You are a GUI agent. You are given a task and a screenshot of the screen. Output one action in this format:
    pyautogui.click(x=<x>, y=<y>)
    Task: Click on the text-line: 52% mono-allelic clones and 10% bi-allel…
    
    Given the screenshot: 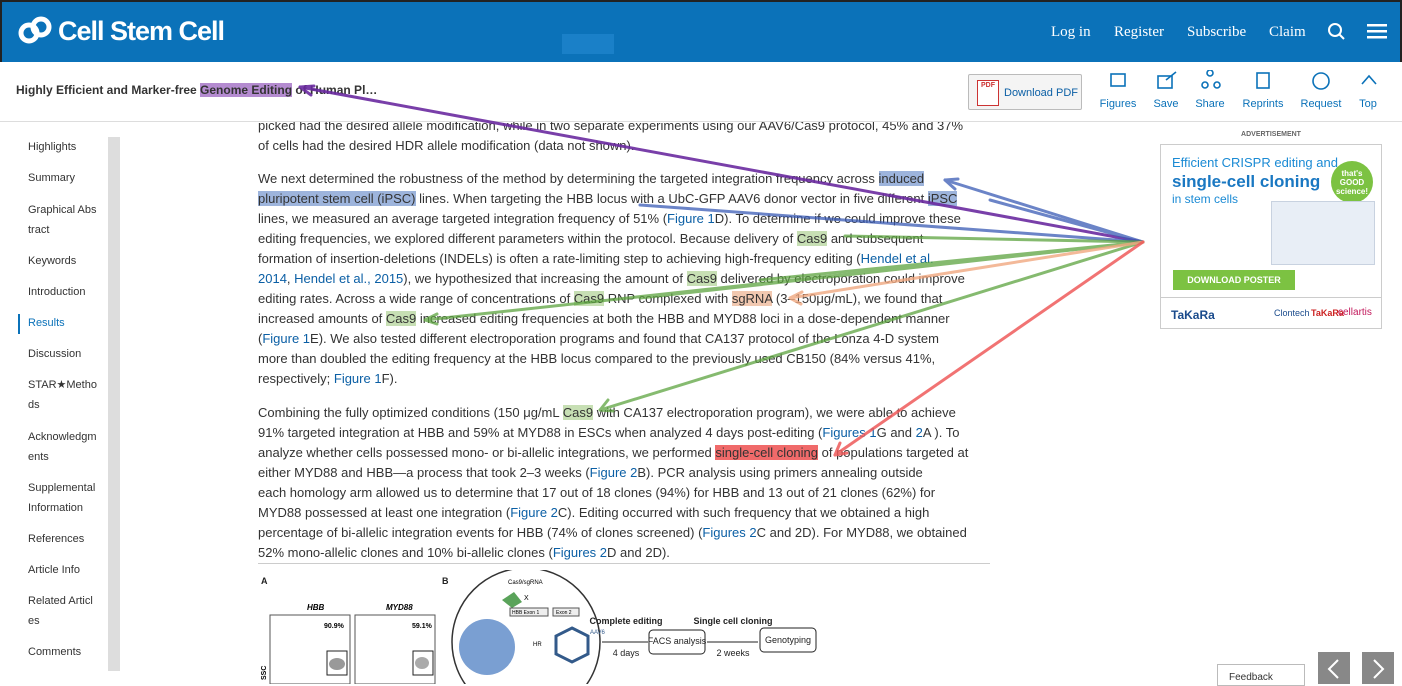 What is the action you would take?
    pyautogui.click(x=464, y=553)
    